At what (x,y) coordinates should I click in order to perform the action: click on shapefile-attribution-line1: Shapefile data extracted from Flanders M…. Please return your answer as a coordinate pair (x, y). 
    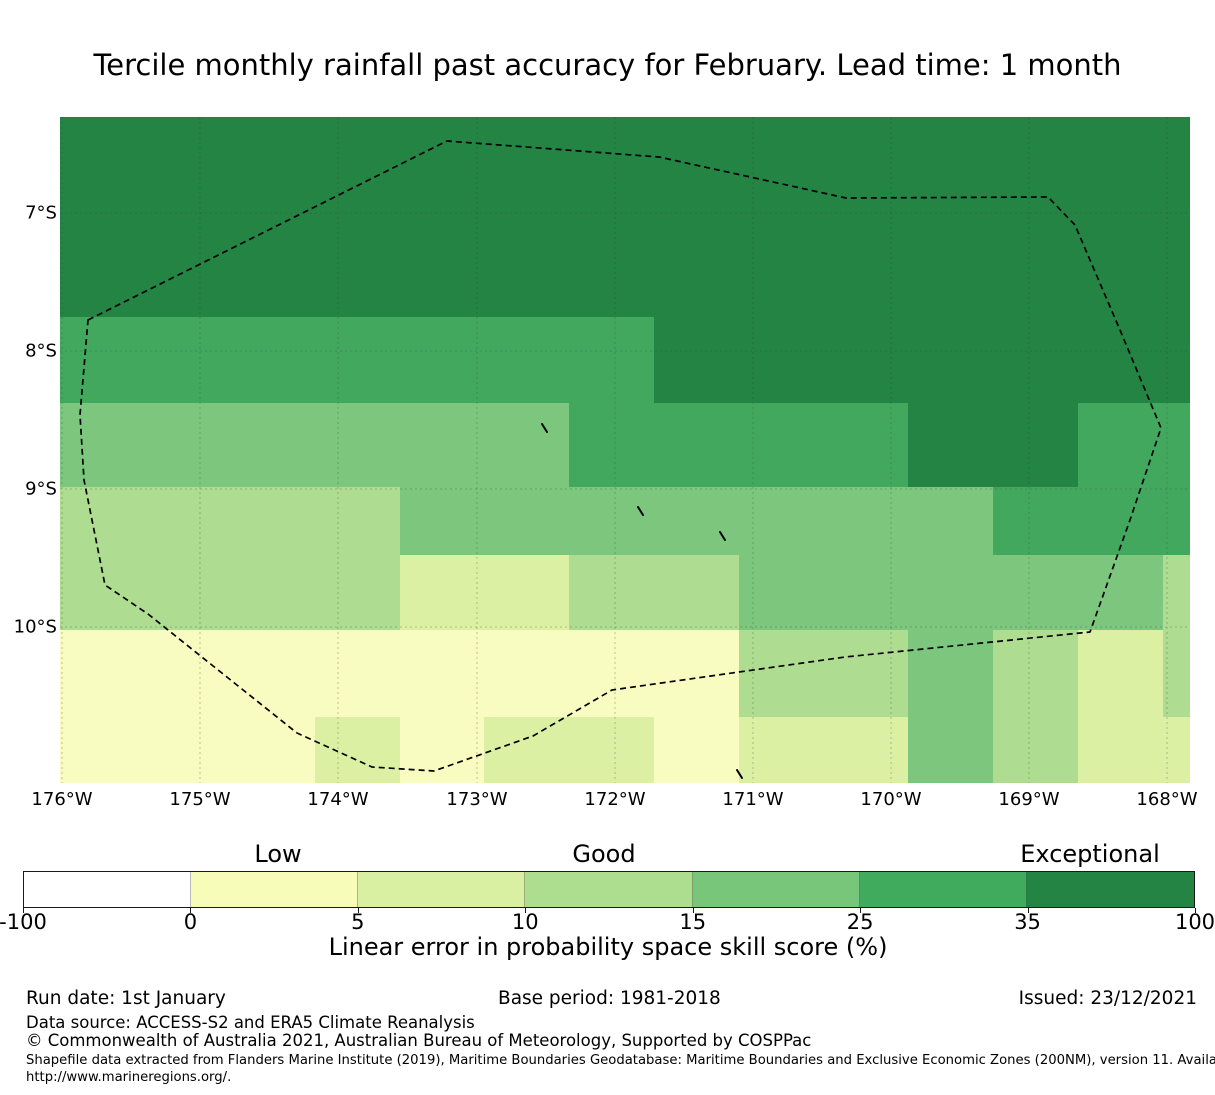
    Looking at the image, I should click on (620, 1060).